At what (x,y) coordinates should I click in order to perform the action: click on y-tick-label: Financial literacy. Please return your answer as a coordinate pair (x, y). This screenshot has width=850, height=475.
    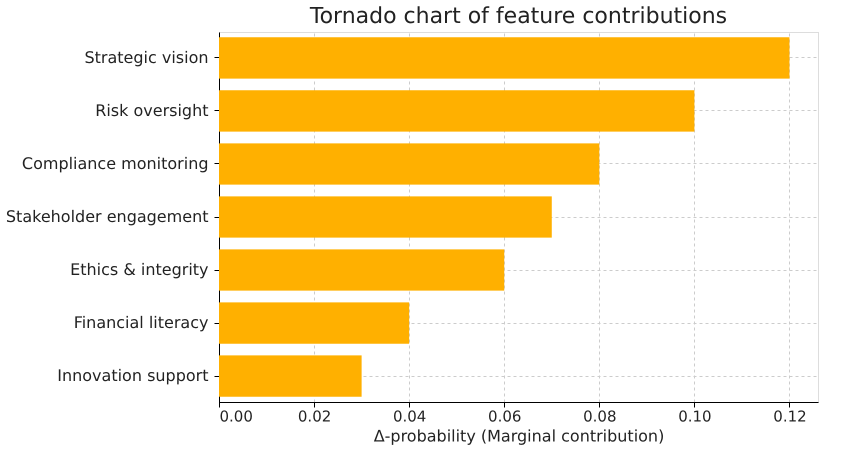
    Looking at the image, I should click on (141, 322).